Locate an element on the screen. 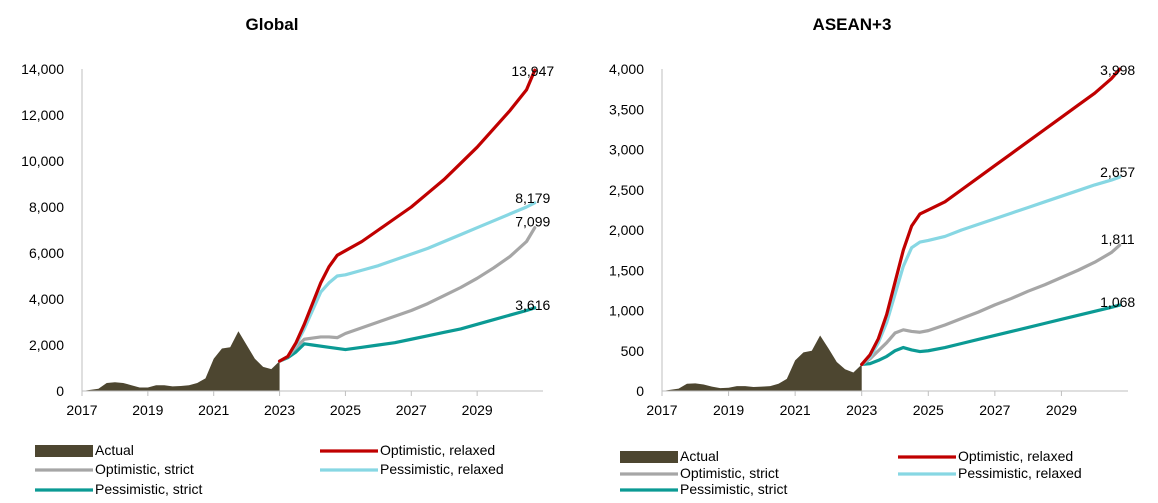 This screenshot has width=1158, height=503. end-label-optimistic-relaxed: 13,947 is located at coordinates (532, 71).